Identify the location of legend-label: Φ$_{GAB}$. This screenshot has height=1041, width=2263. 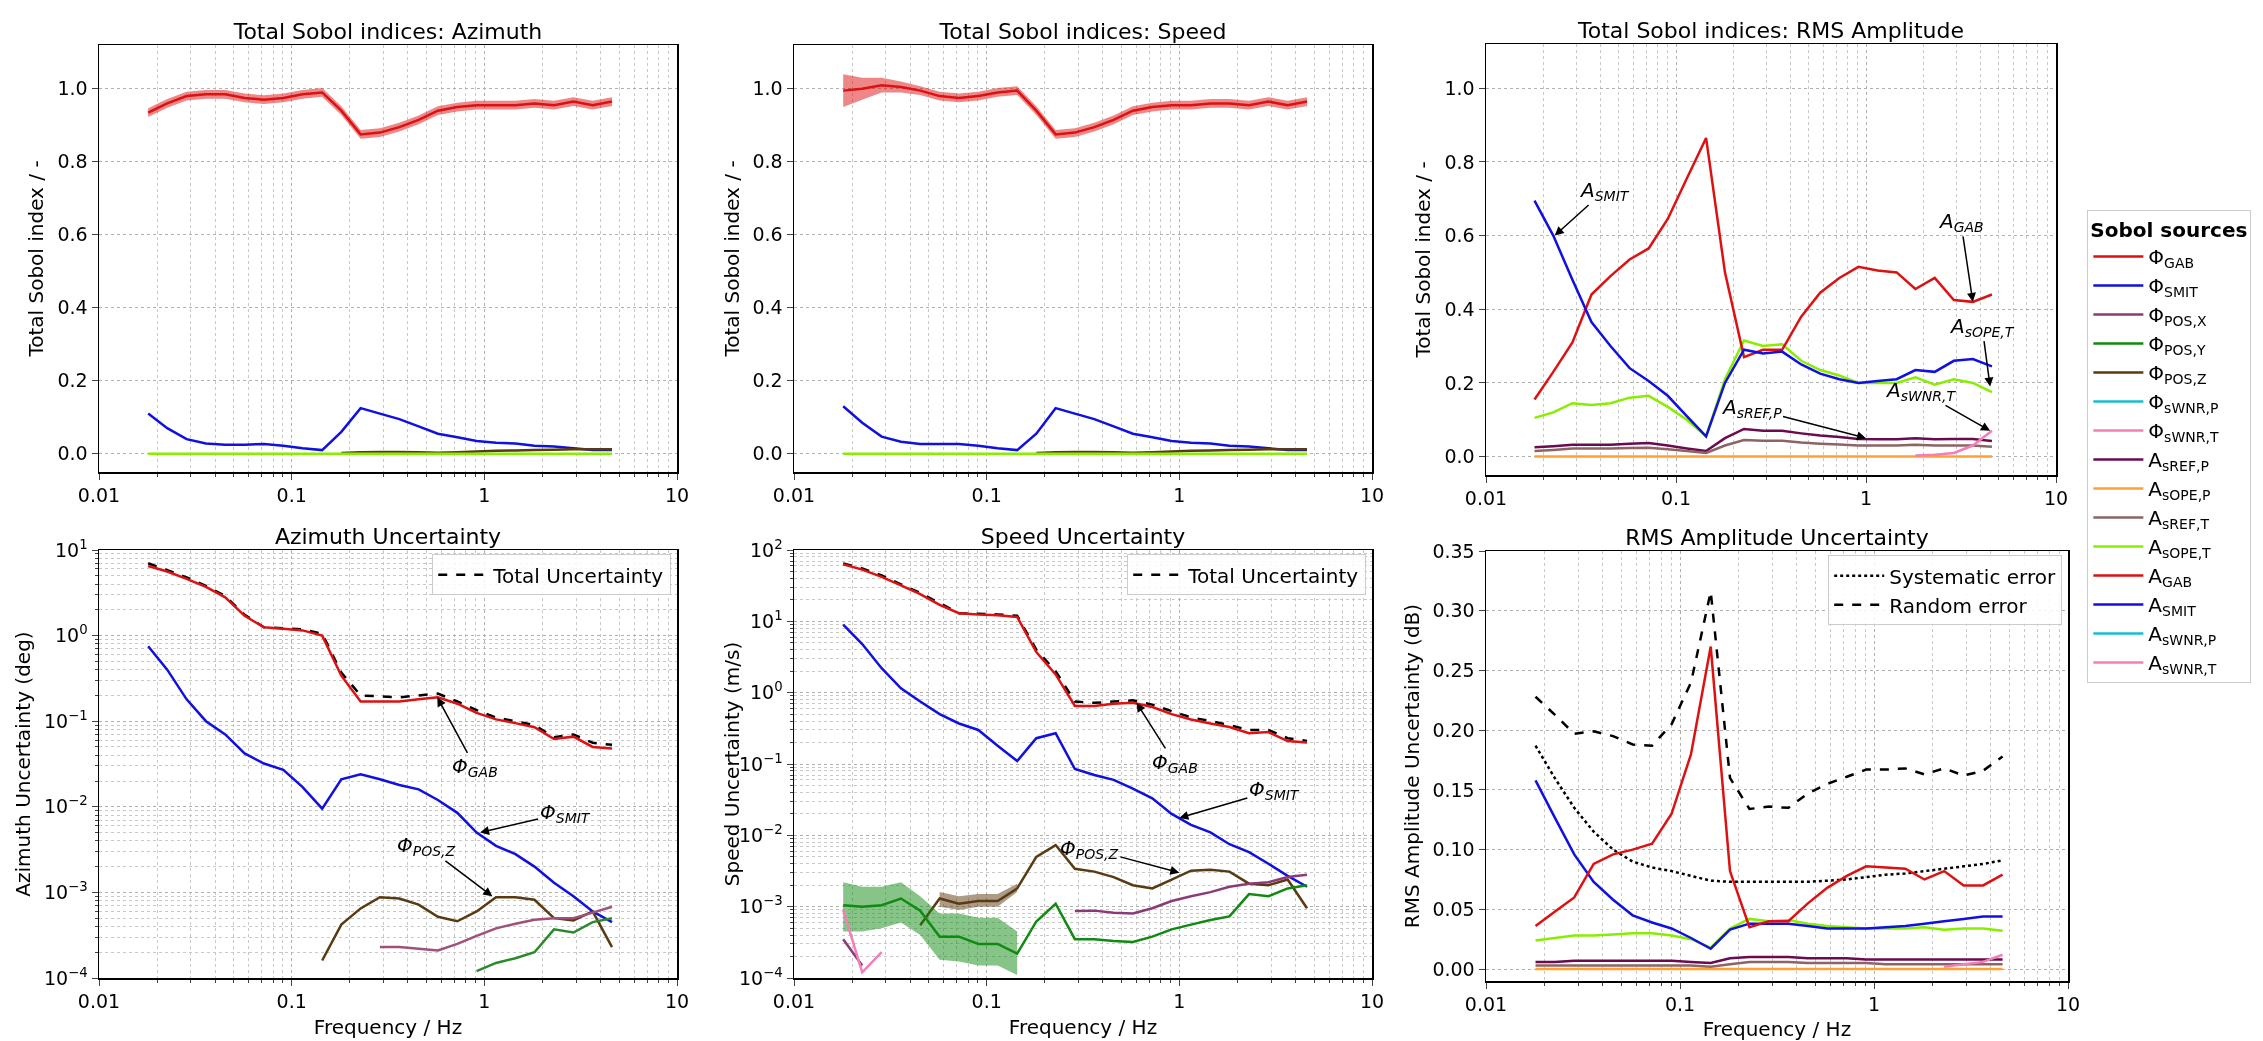
(2171, 258).